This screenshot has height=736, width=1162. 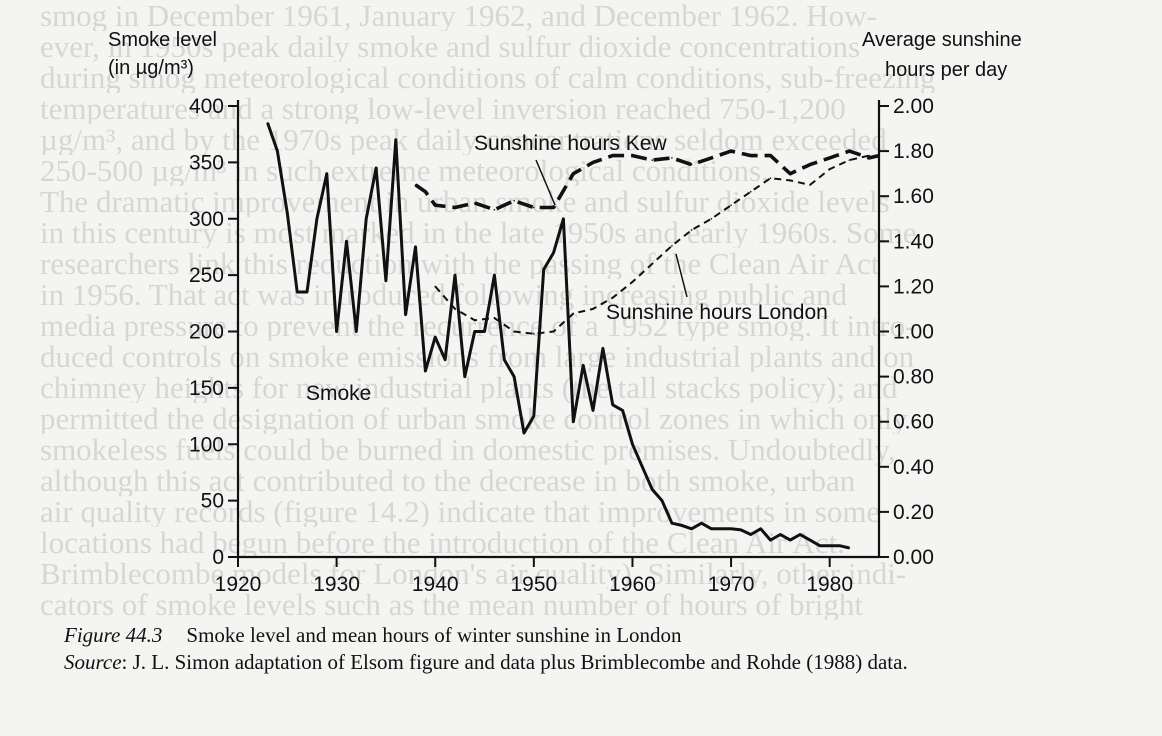 I want to click on left-axis-label-line1: Smoke level, so click(x=162, y=40).